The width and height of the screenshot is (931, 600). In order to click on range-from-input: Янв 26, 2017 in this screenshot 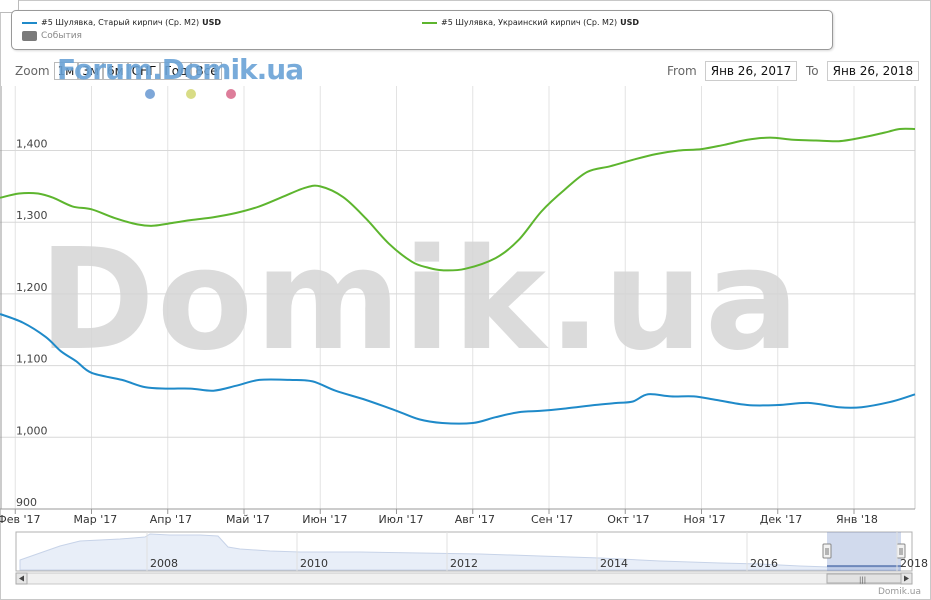, I will do `click(751, 71)`.